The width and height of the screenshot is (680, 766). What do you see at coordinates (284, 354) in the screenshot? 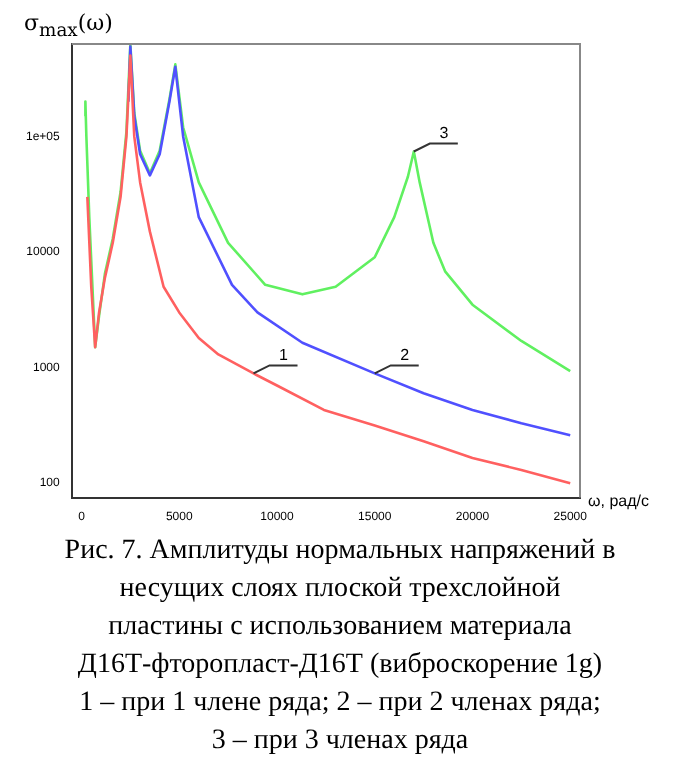
I see `annotation: 1` at bounding box center [284, 354].